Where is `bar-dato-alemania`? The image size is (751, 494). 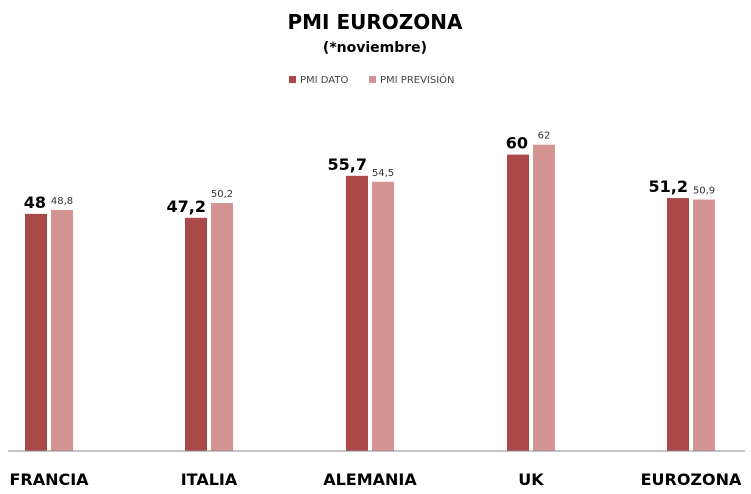
bar-dato-alemania is located at coordinates (357, 313).